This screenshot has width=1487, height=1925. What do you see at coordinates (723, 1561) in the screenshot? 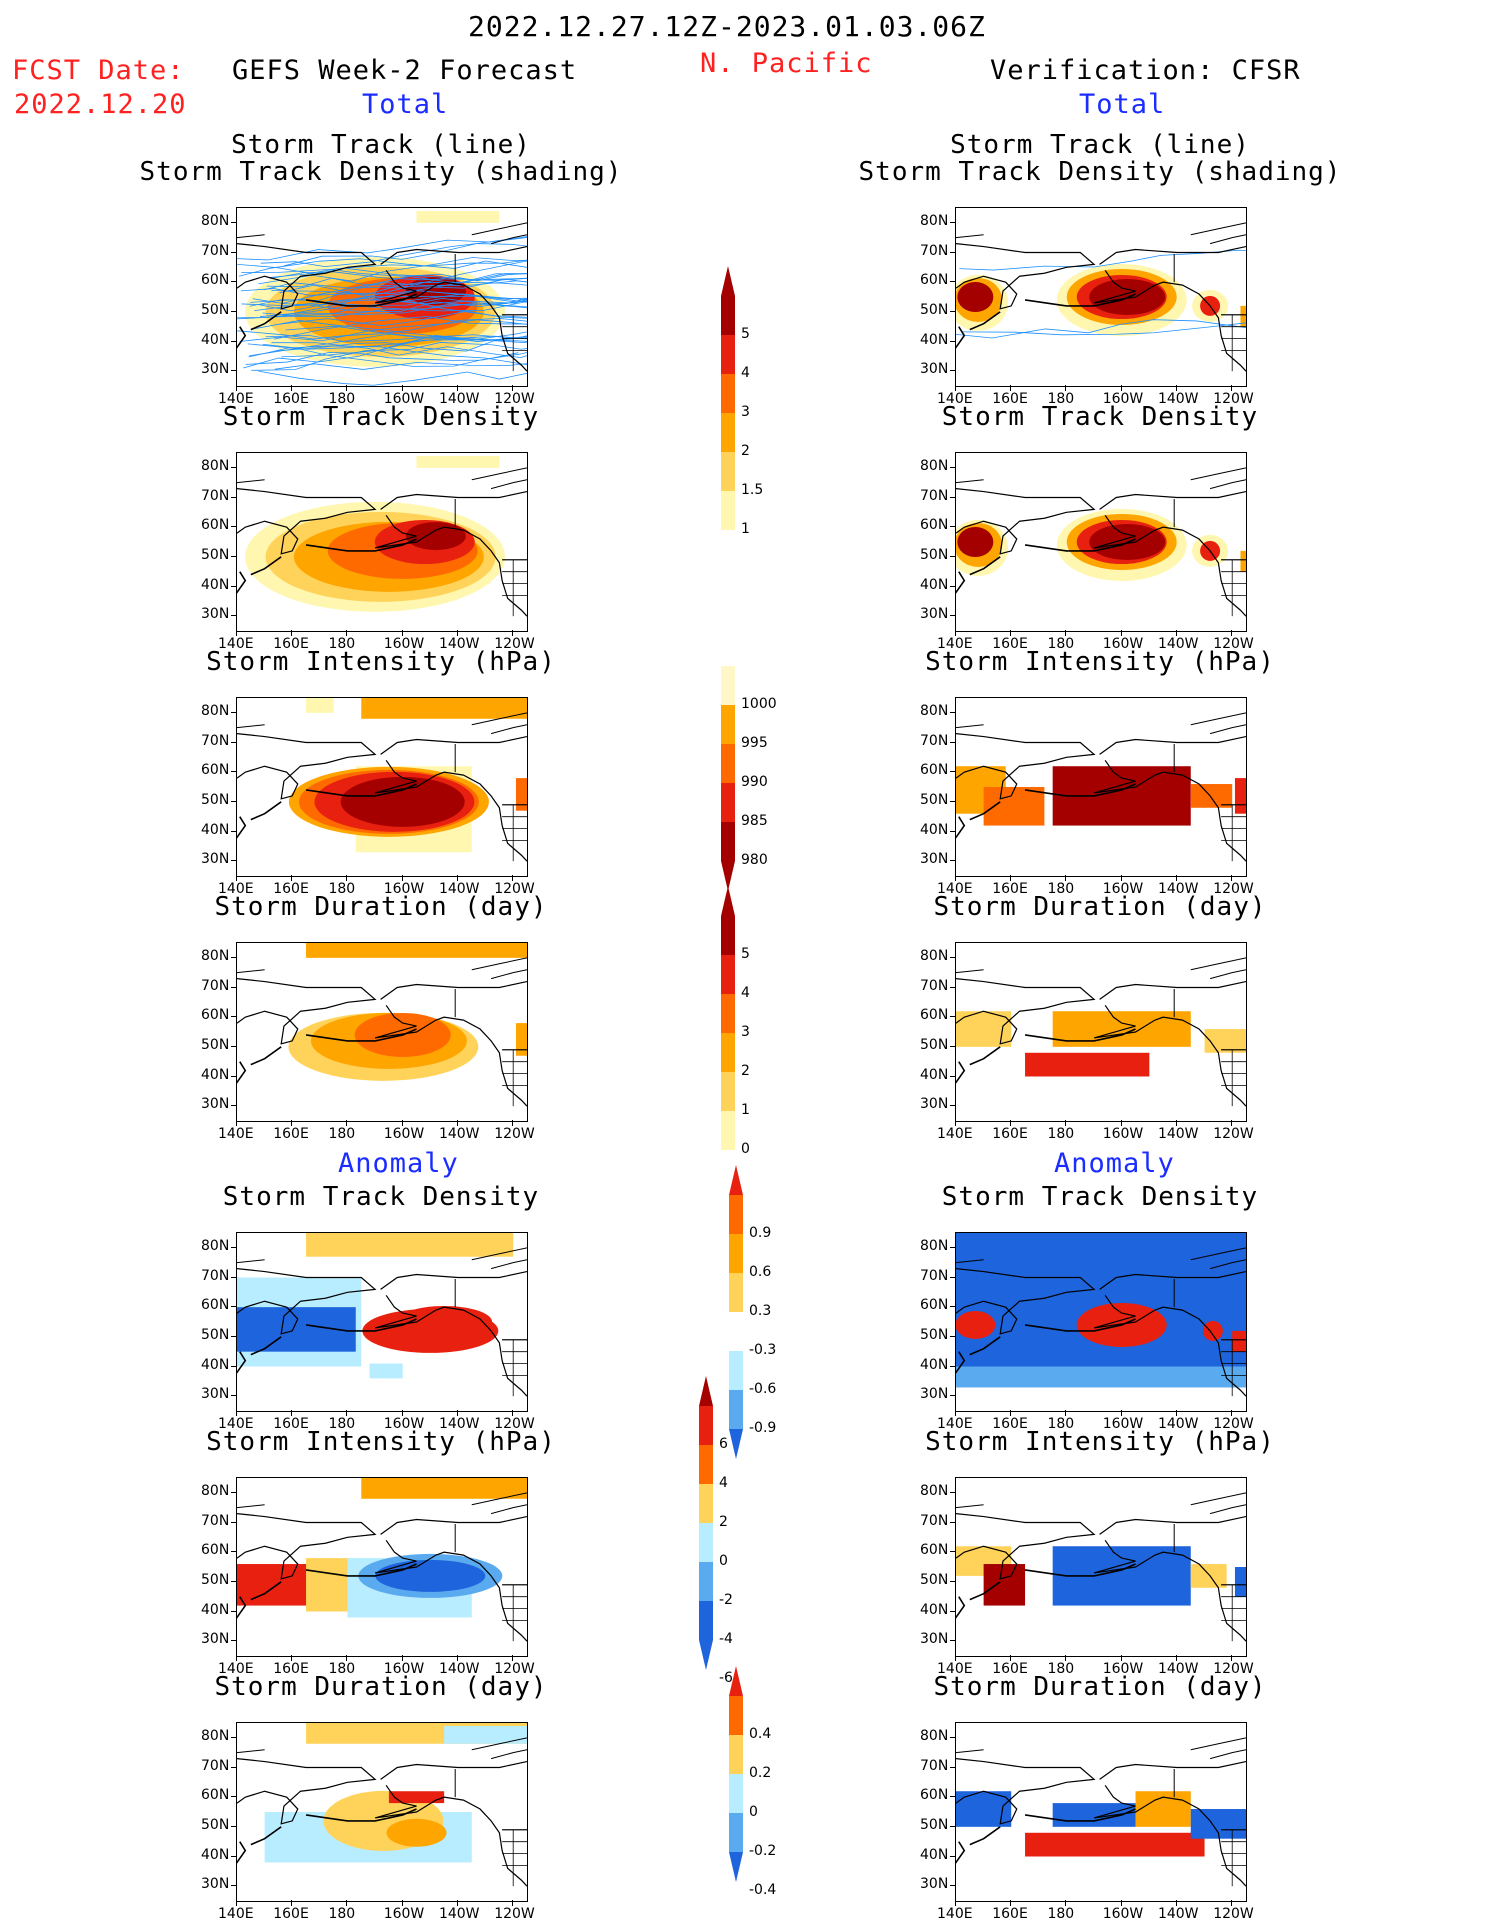
I see `colorbar-intensity_anom-label: 0` at bounding box center [723, 1561].